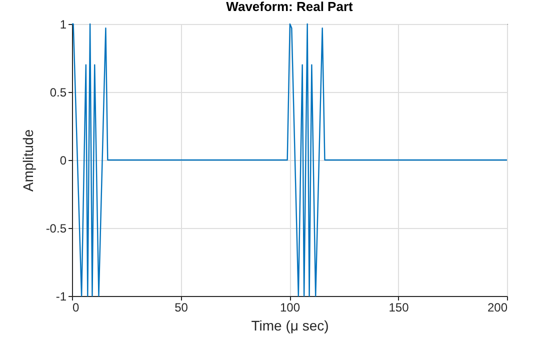 Image resolution: width=560 pixels, height=337 pixels. What do you see at coordinates (497, 307) in the screenshot?
I see `x-tick-label: 200` at bounding box center [497, 307].